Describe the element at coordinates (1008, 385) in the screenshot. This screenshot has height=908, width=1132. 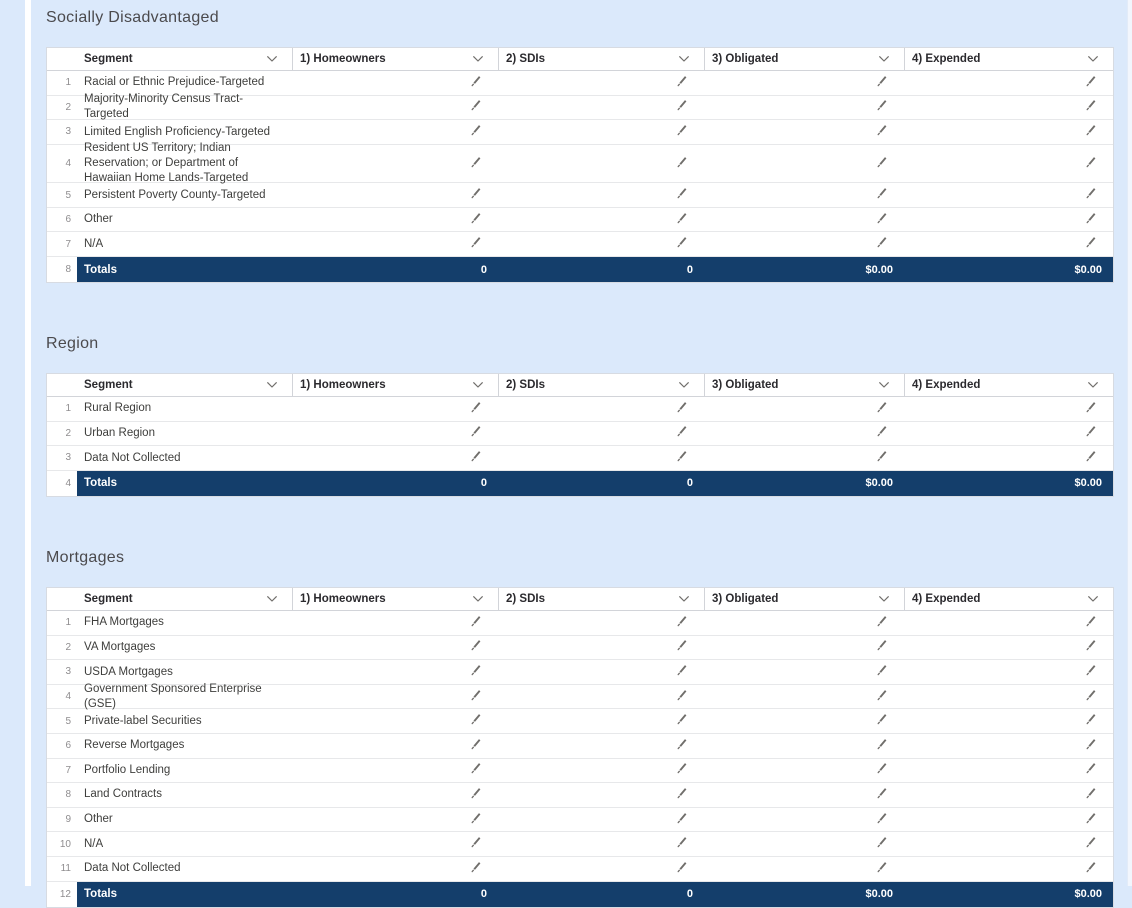
I see `column-header-expended: 4) Expended` at that location.